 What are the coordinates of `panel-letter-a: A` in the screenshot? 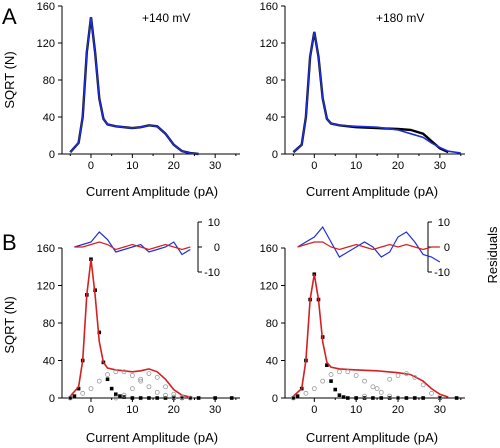 It's located at (9, 16).